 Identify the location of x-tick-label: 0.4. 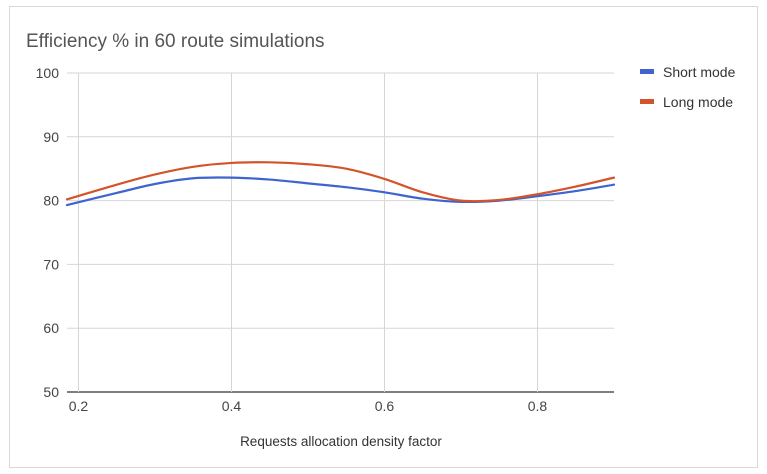
(232, 406).